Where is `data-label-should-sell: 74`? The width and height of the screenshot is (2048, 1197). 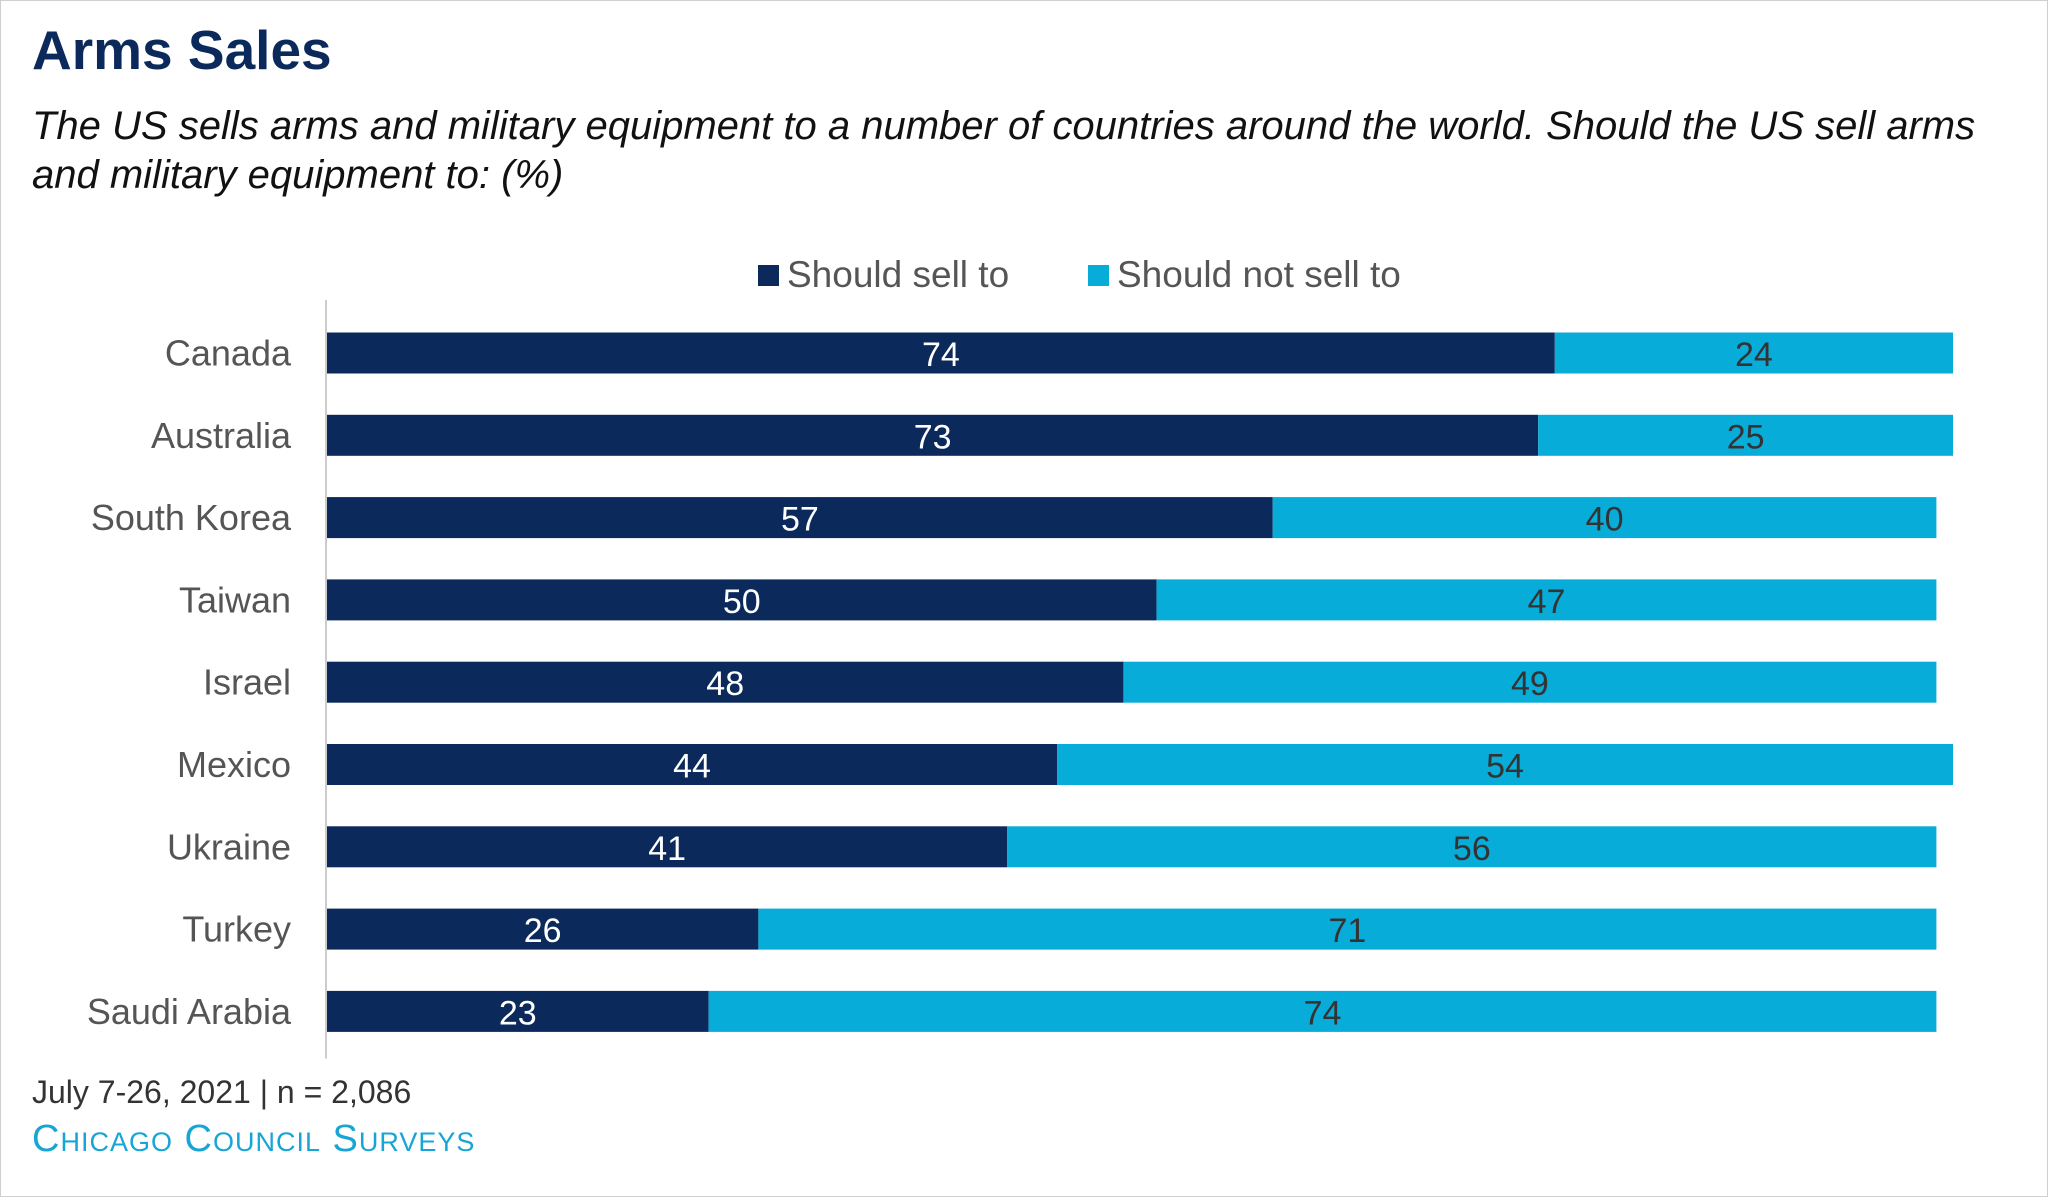
data-label-should-sell: 74 is located at coordinates (941, 355).